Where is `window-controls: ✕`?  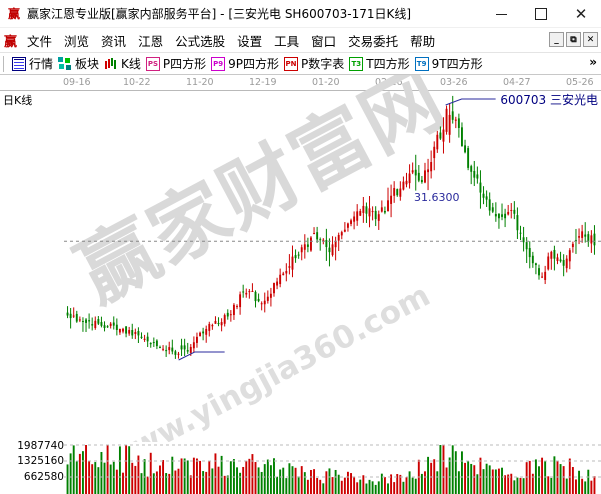 window-controls: ✕ is located at coordinates (541, 14).